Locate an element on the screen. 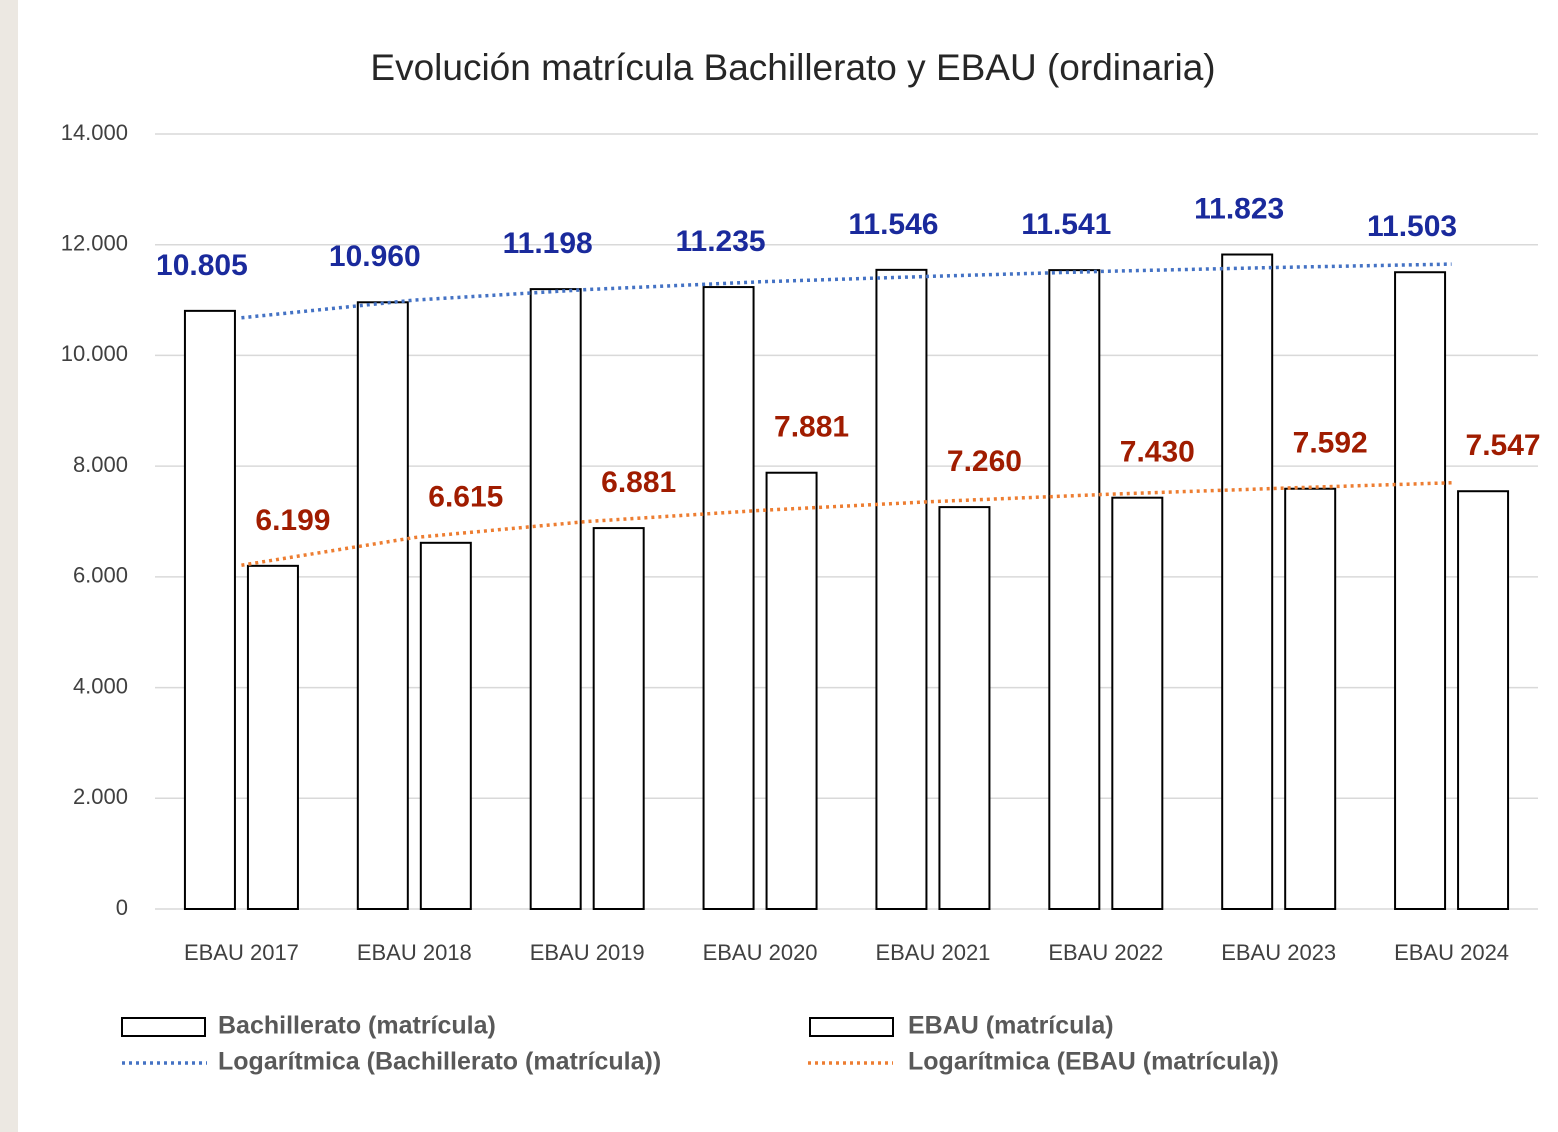  y-tick-label: 14.000 is located at coordinates (94, 132).